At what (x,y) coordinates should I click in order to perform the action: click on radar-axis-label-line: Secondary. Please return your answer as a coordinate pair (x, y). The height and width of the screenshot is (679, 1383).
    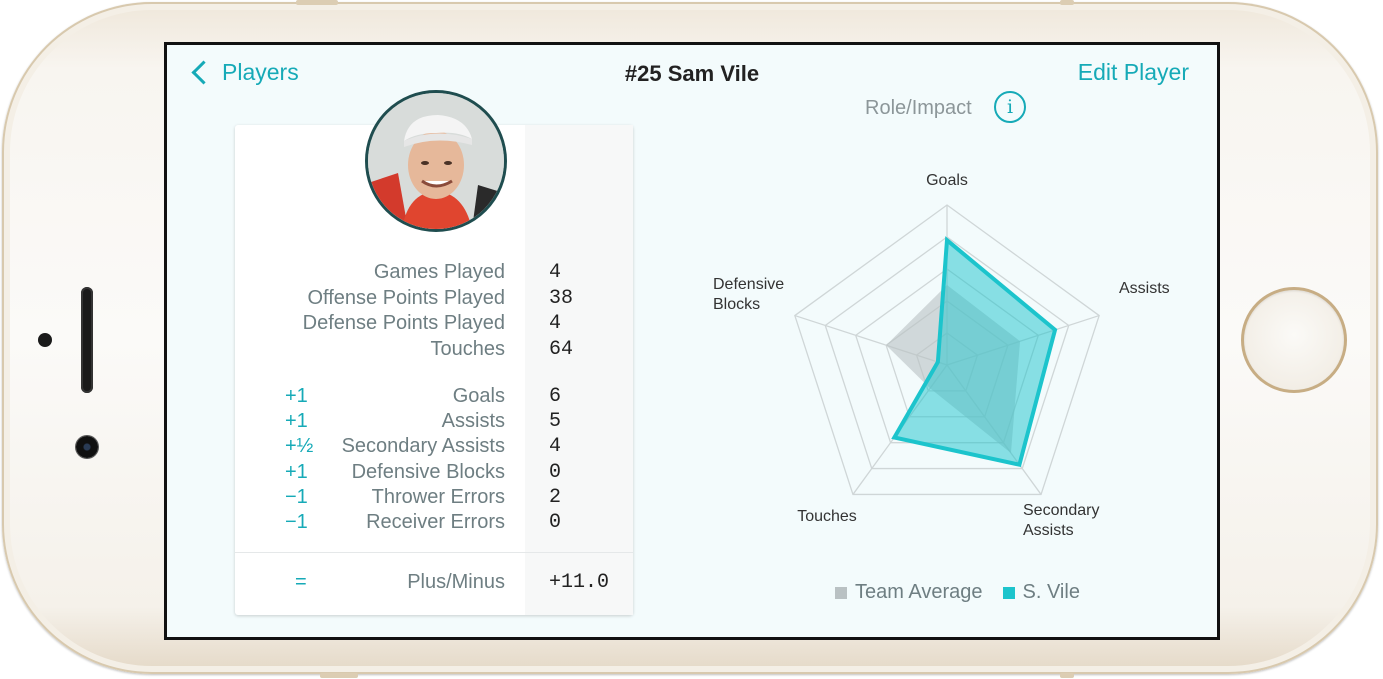
    Looking at the image, I should click on (1061, 510).